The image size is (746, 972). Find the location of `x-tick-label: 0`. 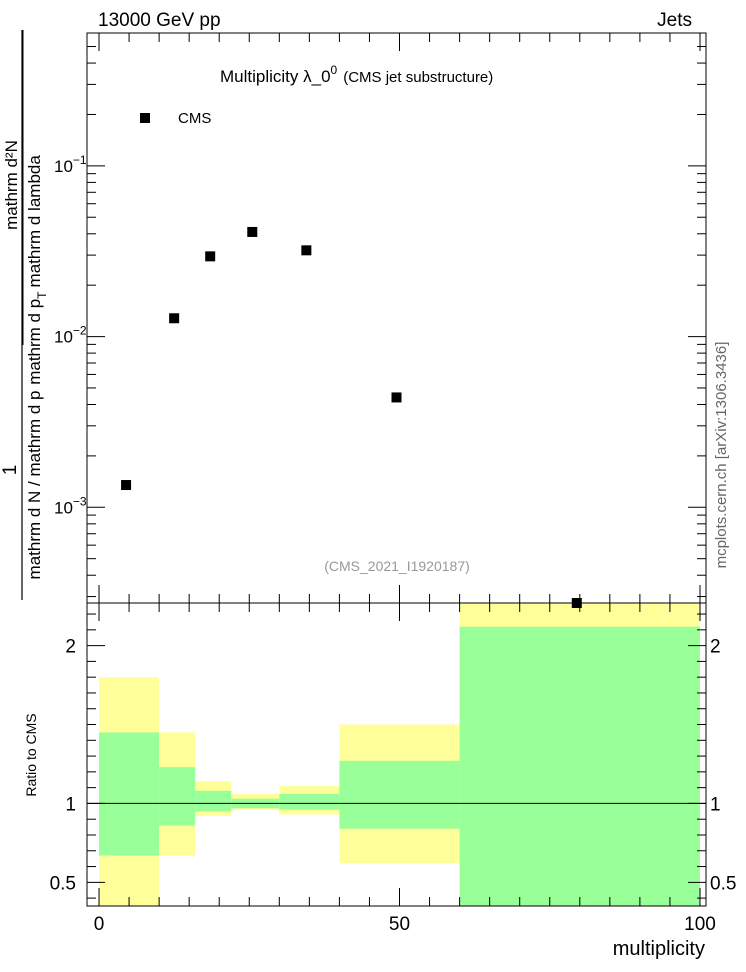

x-tick-label: 0 is located at coordinates (99, 924).